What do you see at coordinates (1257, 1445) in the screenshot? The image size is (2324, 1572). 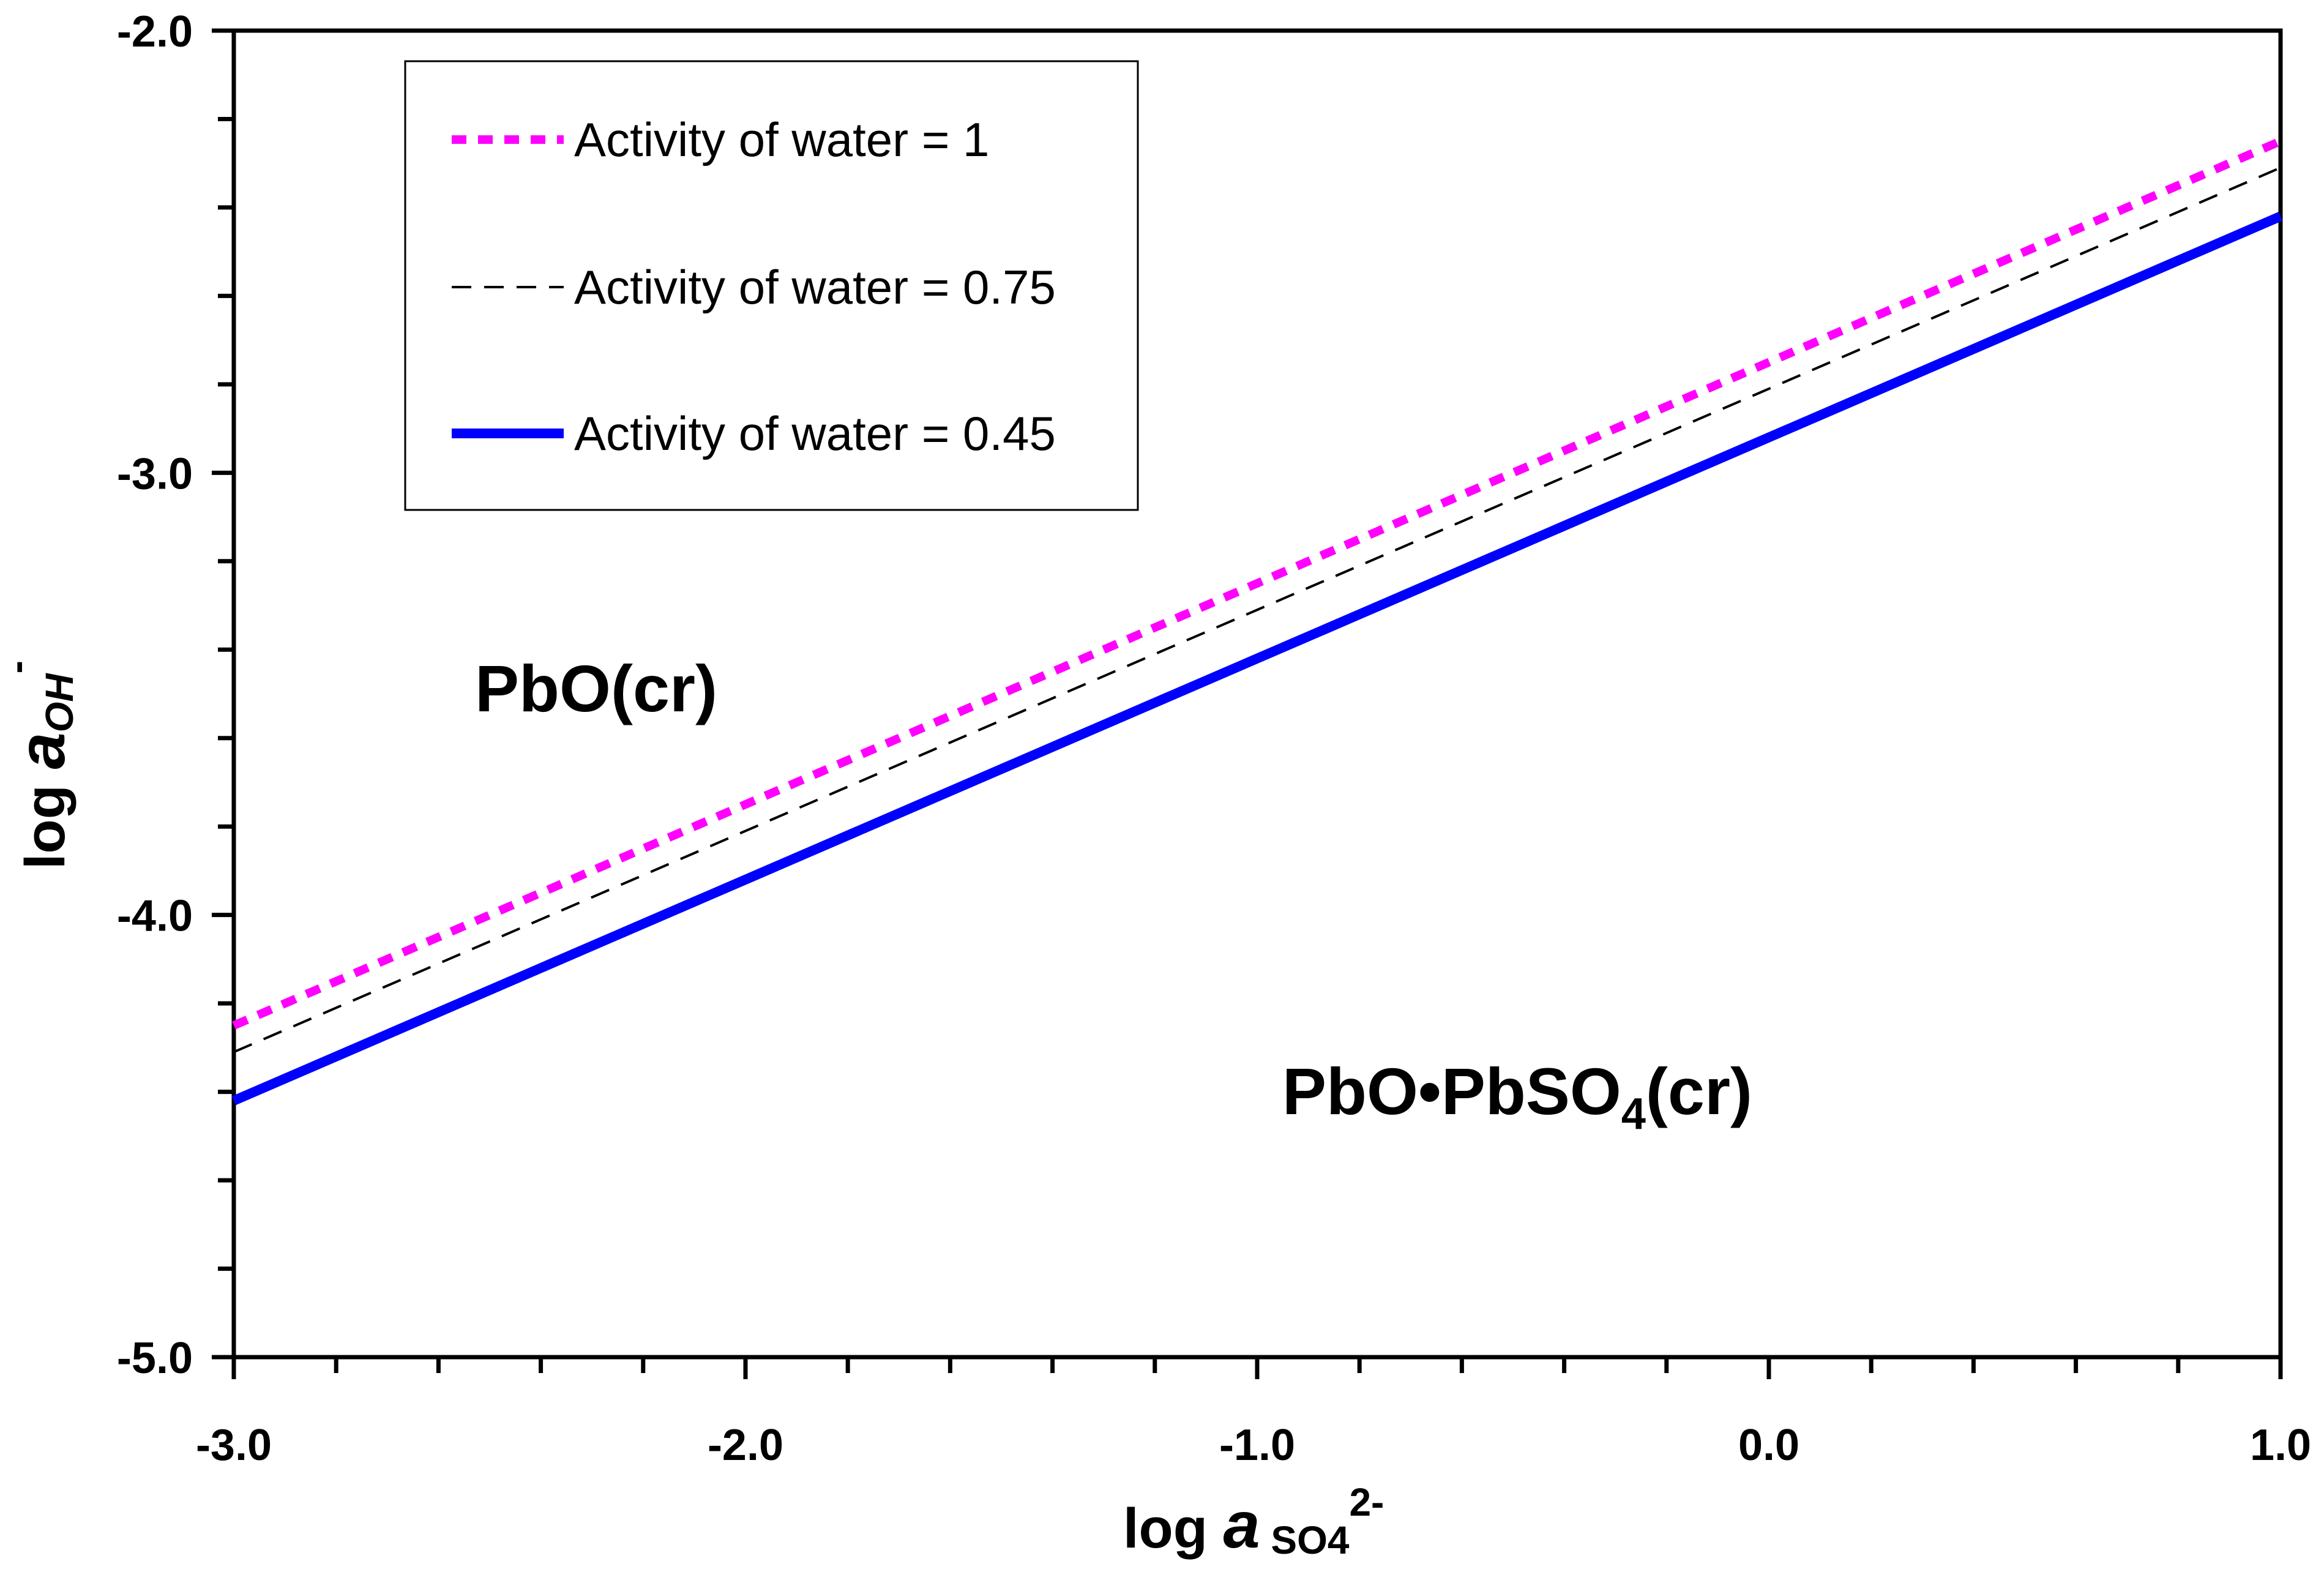 I see `x-tick-label: -1.0` at bounding box center [1257, 1445].